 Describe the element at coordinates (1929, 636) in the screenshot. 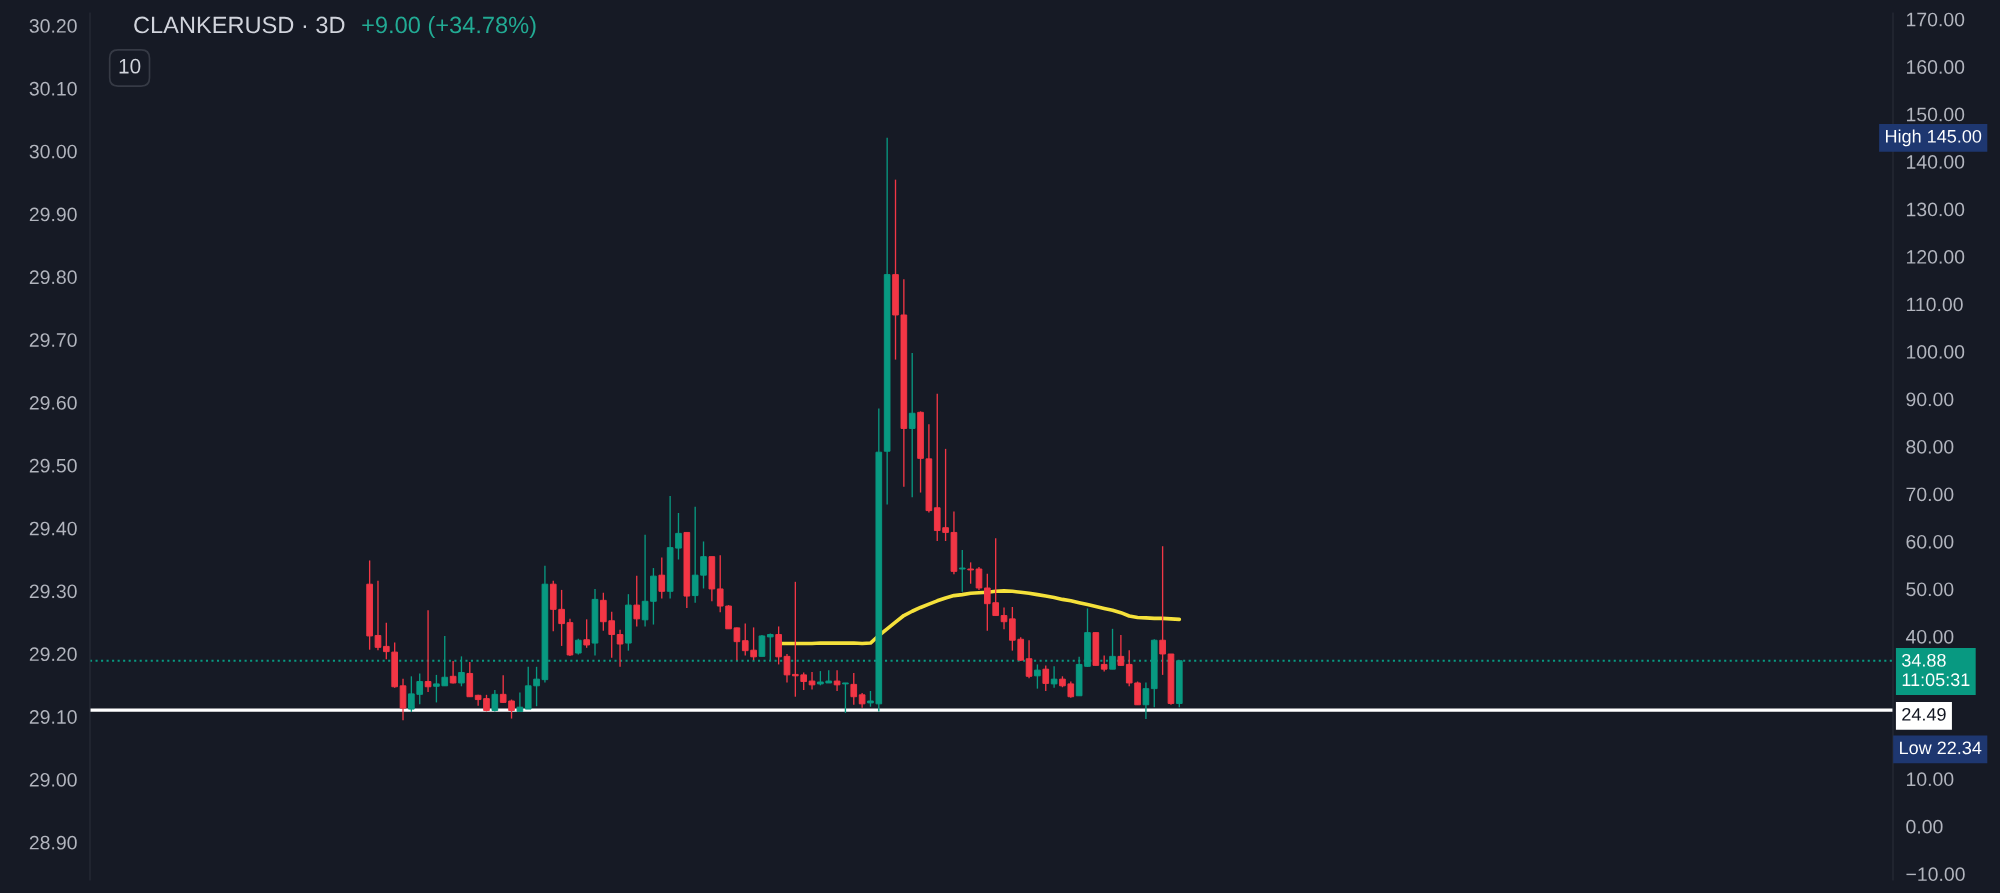

I see `y-tick-label: 40.00` at that location.